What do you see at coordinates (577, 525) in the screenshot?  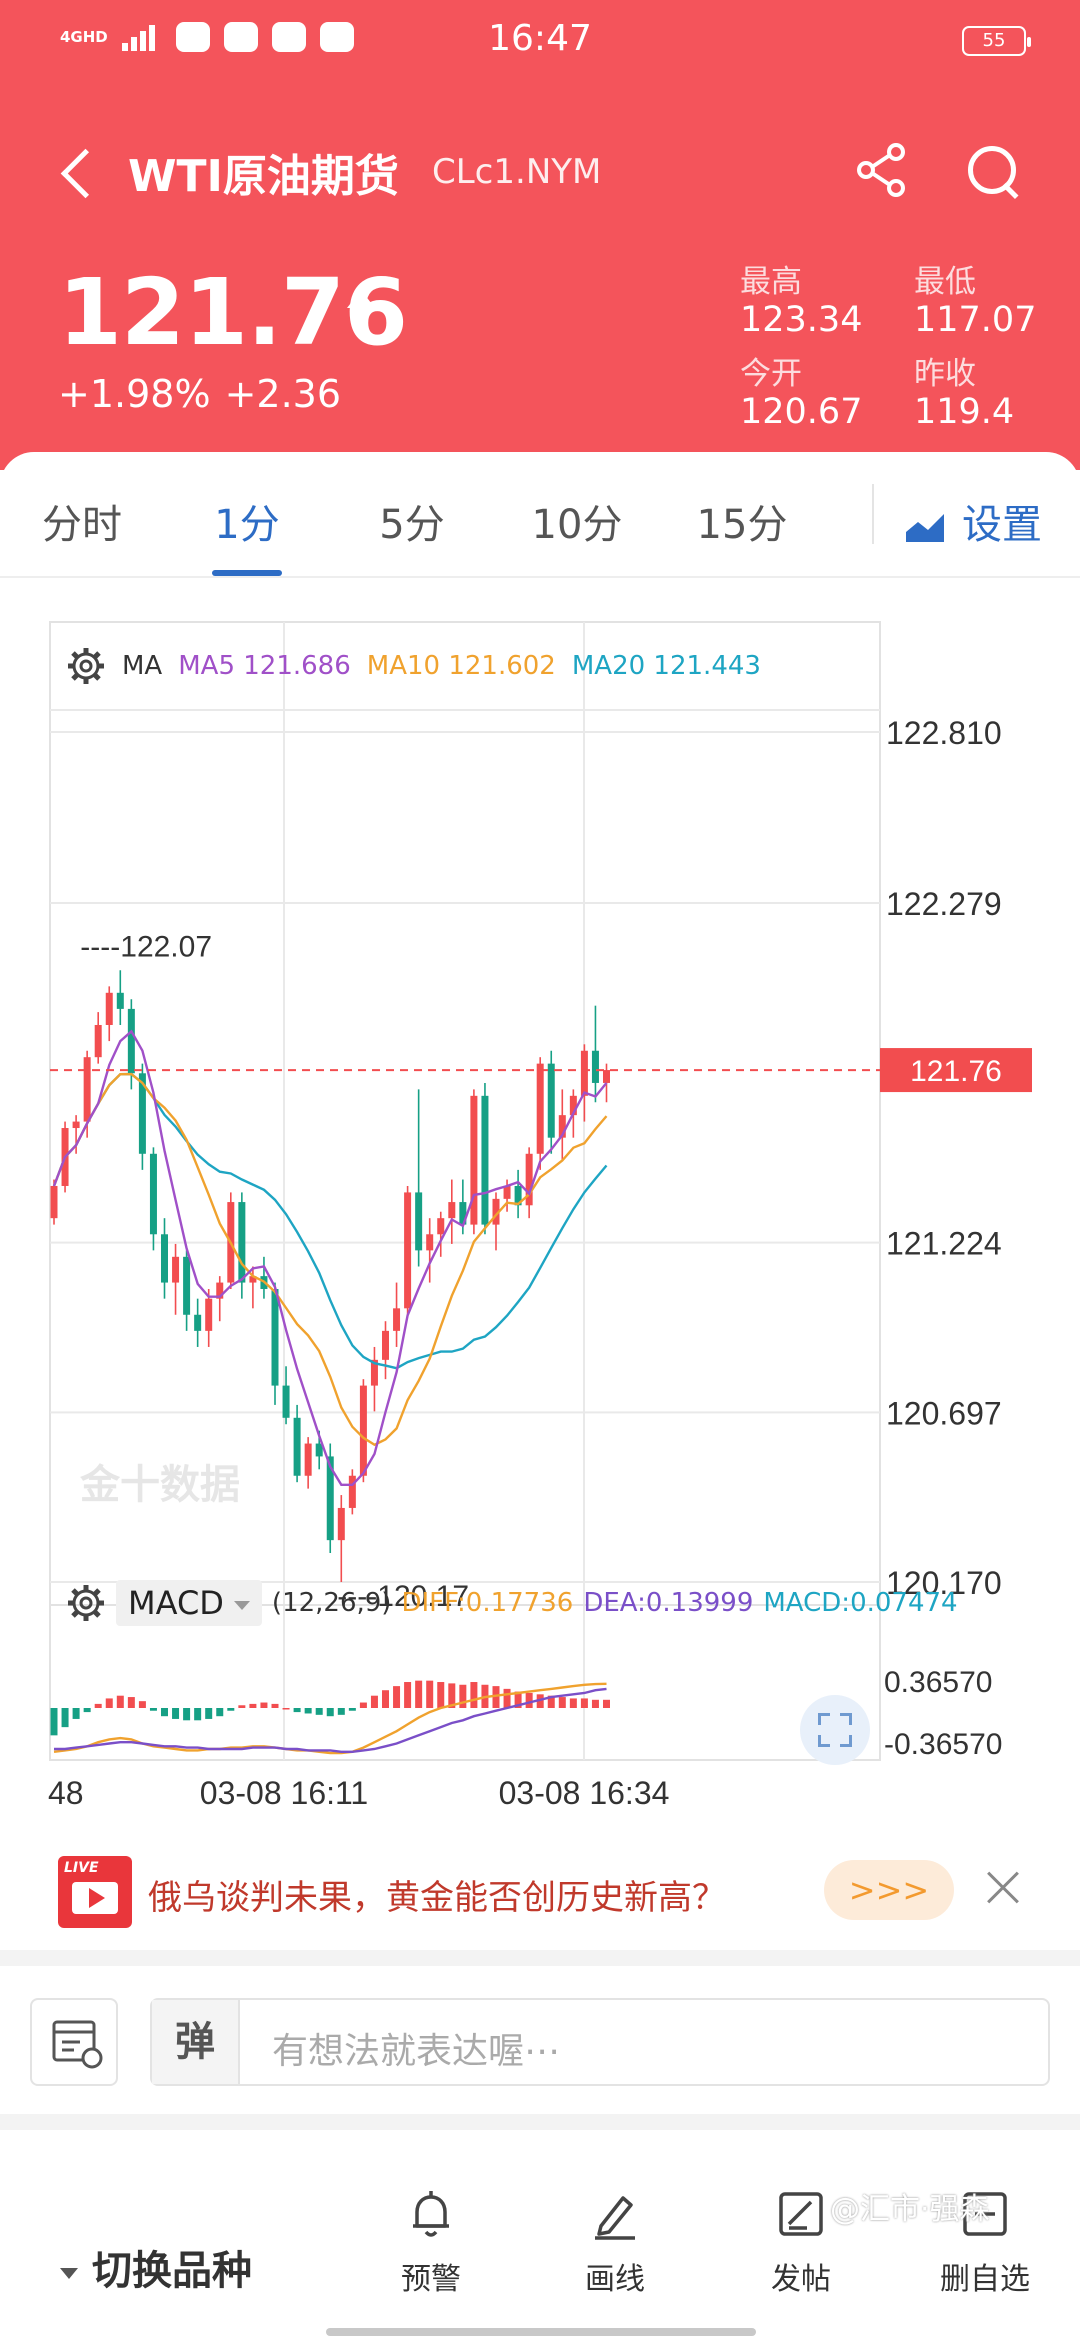 I see `tab-10min: 10分` at bounding box center [577, 525].